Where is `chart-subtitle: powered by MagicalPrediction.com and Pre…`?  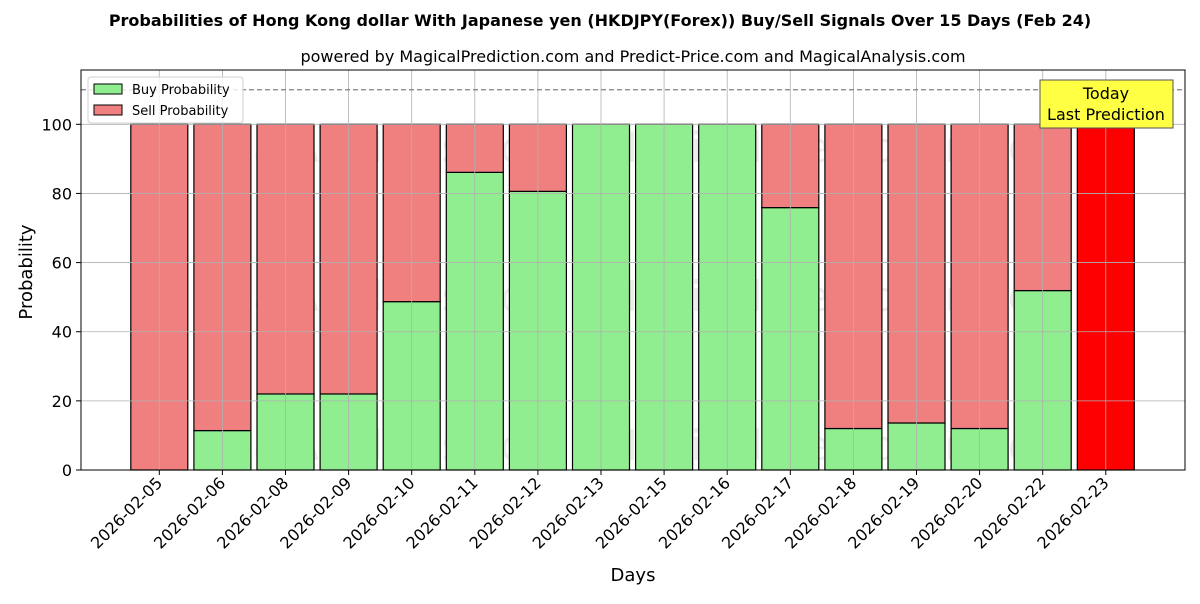 chart-subtitle: powered by MagicalPrediction.com and Pre… is located at coordinates (632, 56).